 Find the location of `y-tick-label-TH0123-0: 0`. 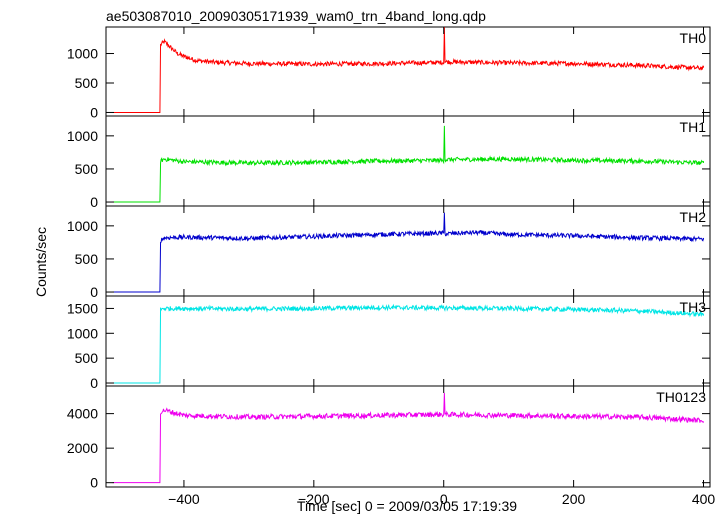

y-tick-label-TH0123-0: 0 is located at coordinates (94, 483).